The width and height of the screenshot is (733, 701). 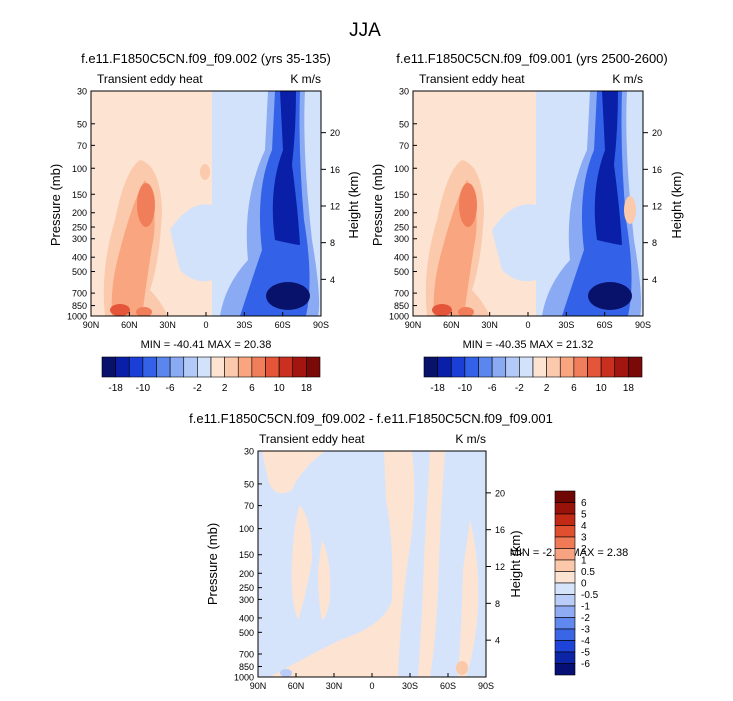 I want to click on field-light-blue-tongue, so click(x=514, y=243).